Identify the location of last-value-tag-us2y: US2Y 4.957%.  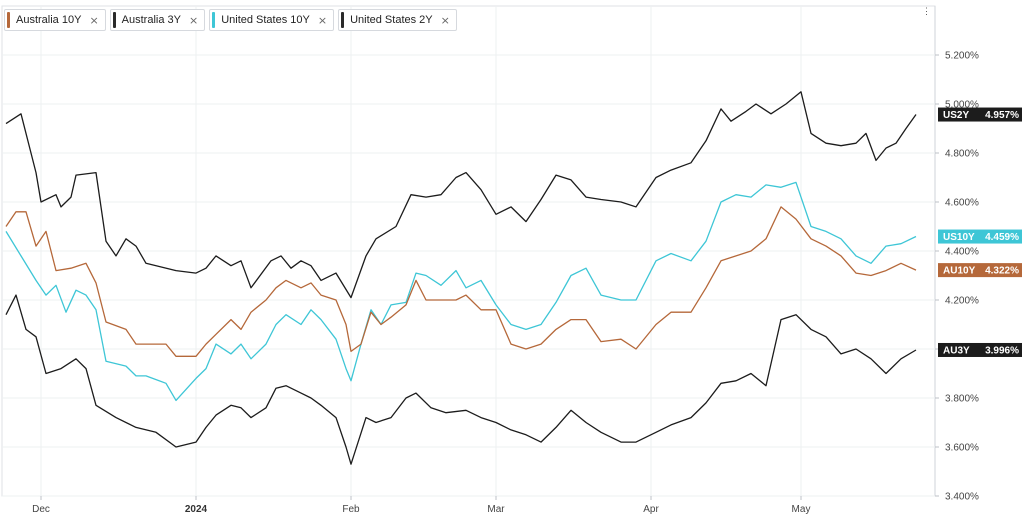
(980, 114).